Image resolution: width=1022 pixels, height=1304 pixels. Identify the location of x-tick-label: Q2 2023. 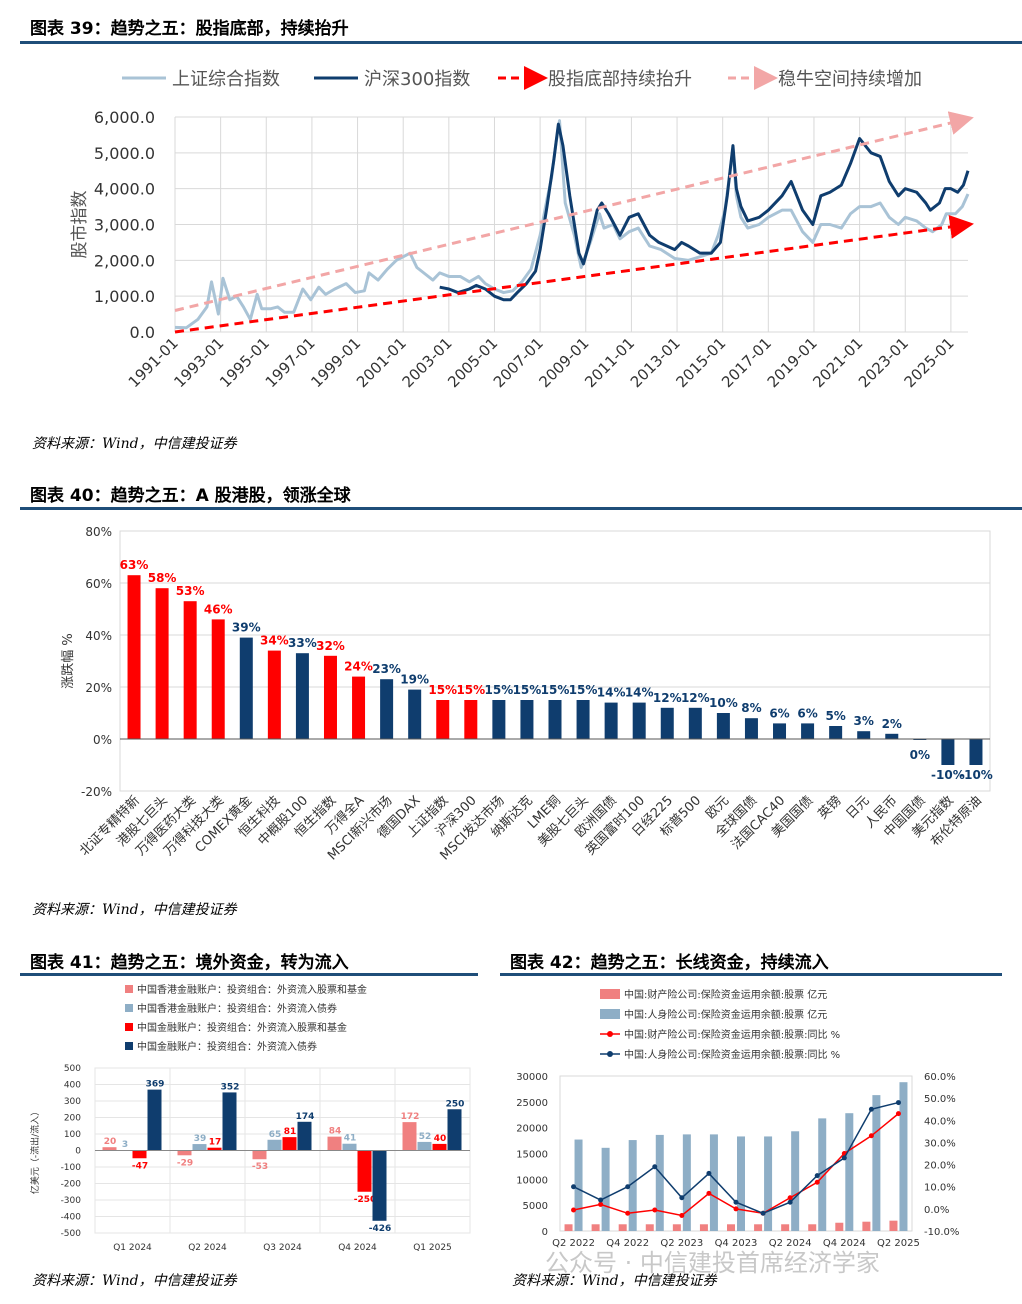
(681, 1243).